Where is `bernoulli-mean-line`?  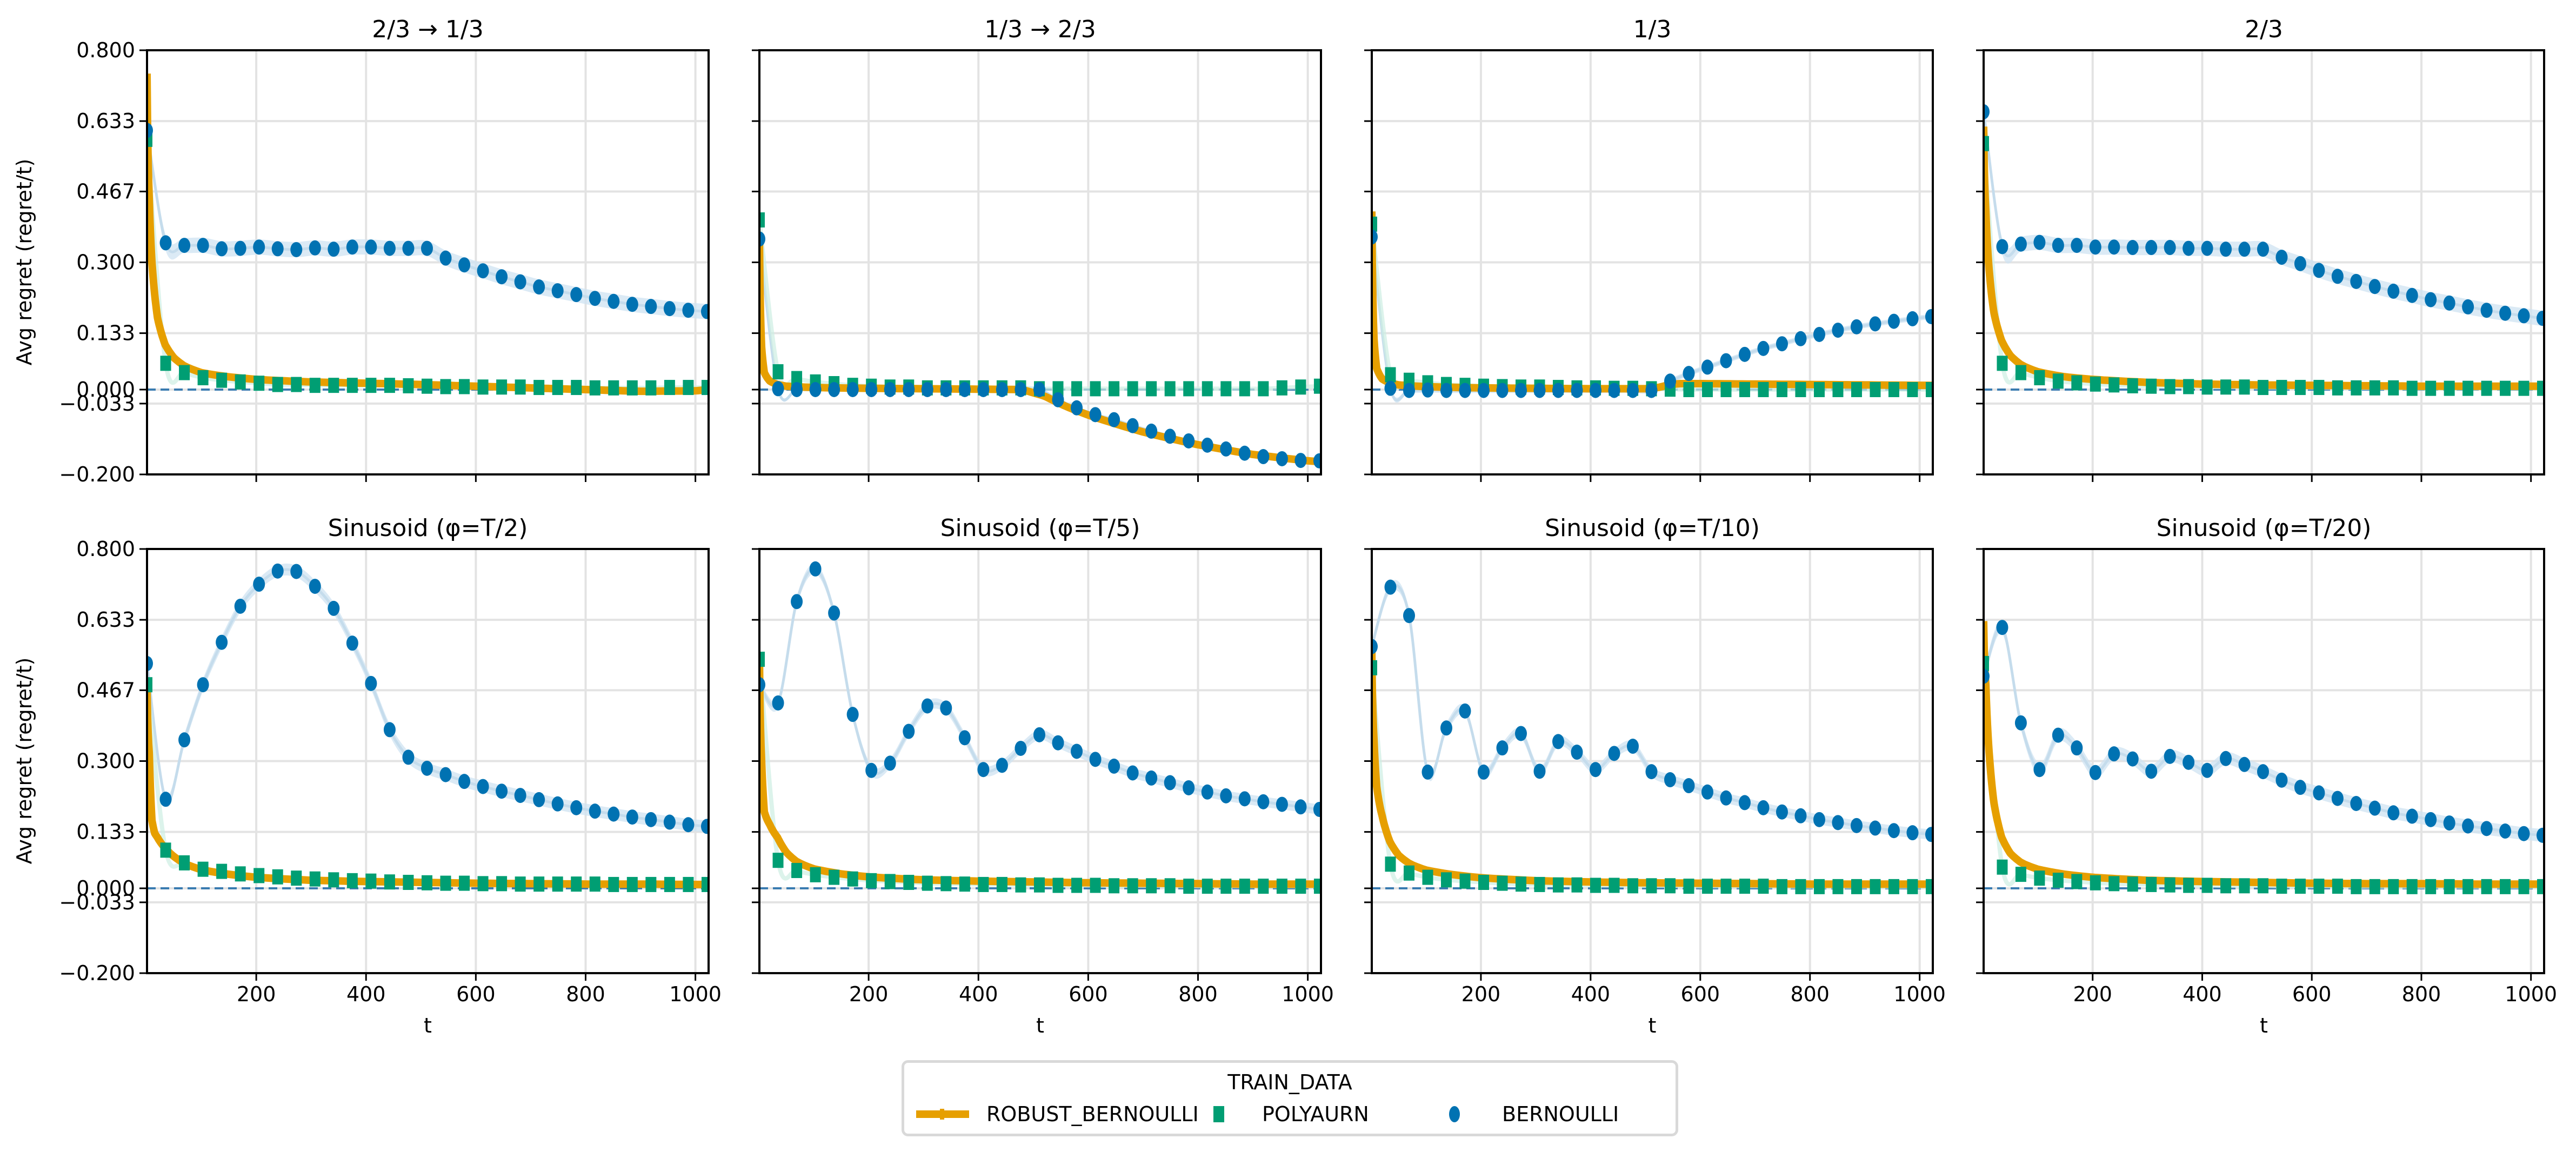 bernoulli-mean-line is located at coordinates (1652, 710).